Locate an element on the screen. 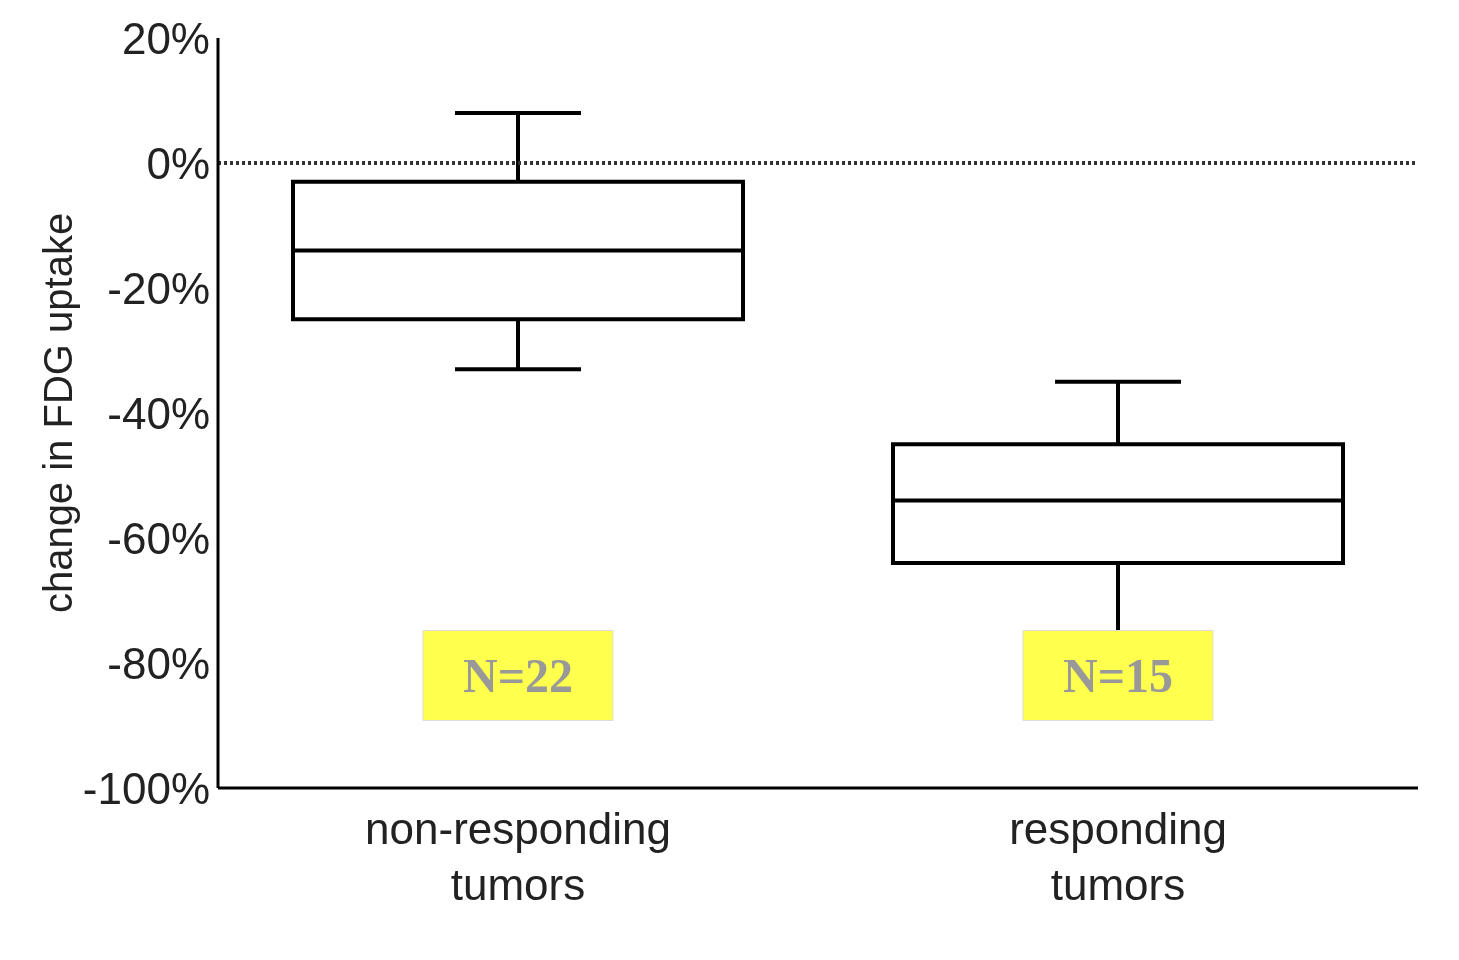 The width and height of the screenshot is (1459, 960). y-tick-label: 20% is located at coordinates (165, 38).